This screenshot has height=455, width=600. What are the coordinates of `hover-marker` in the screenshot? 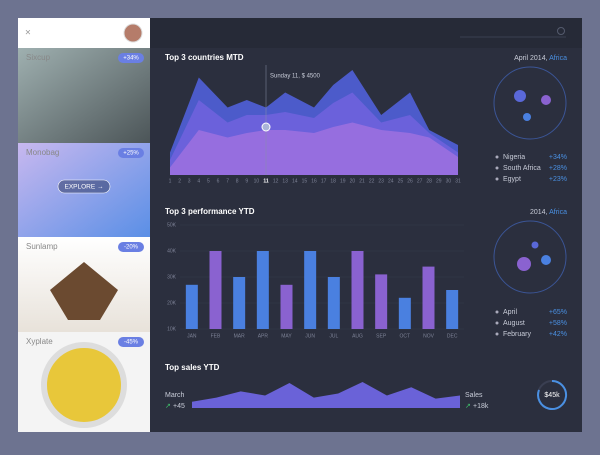 It's located at (266, 127).